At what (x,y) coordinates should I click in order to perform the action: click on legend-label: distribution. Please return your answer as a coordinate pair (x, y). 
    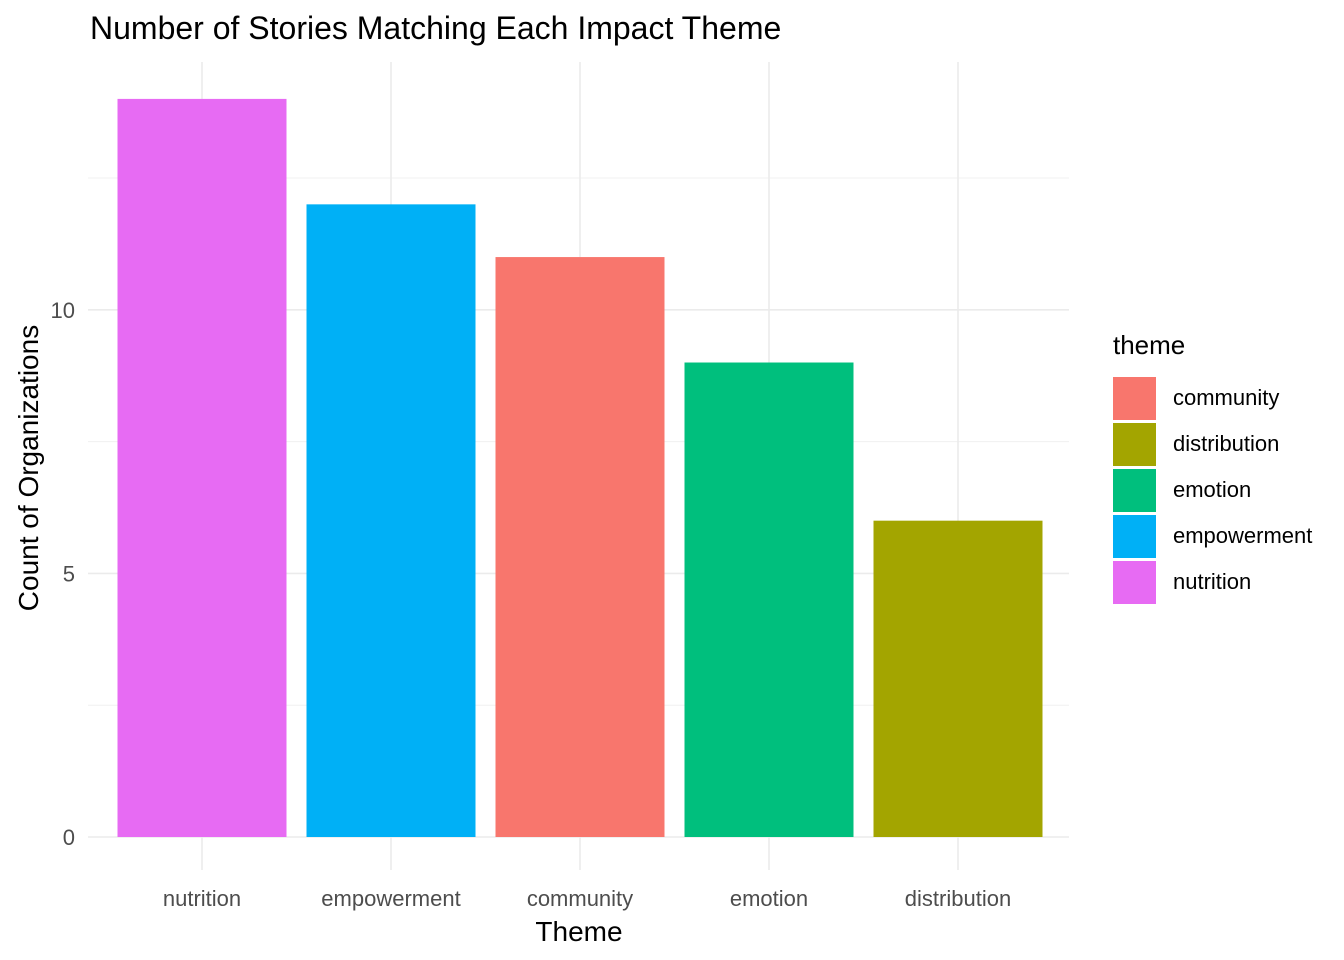
    Looking at the image, I should click on (1226, 443).